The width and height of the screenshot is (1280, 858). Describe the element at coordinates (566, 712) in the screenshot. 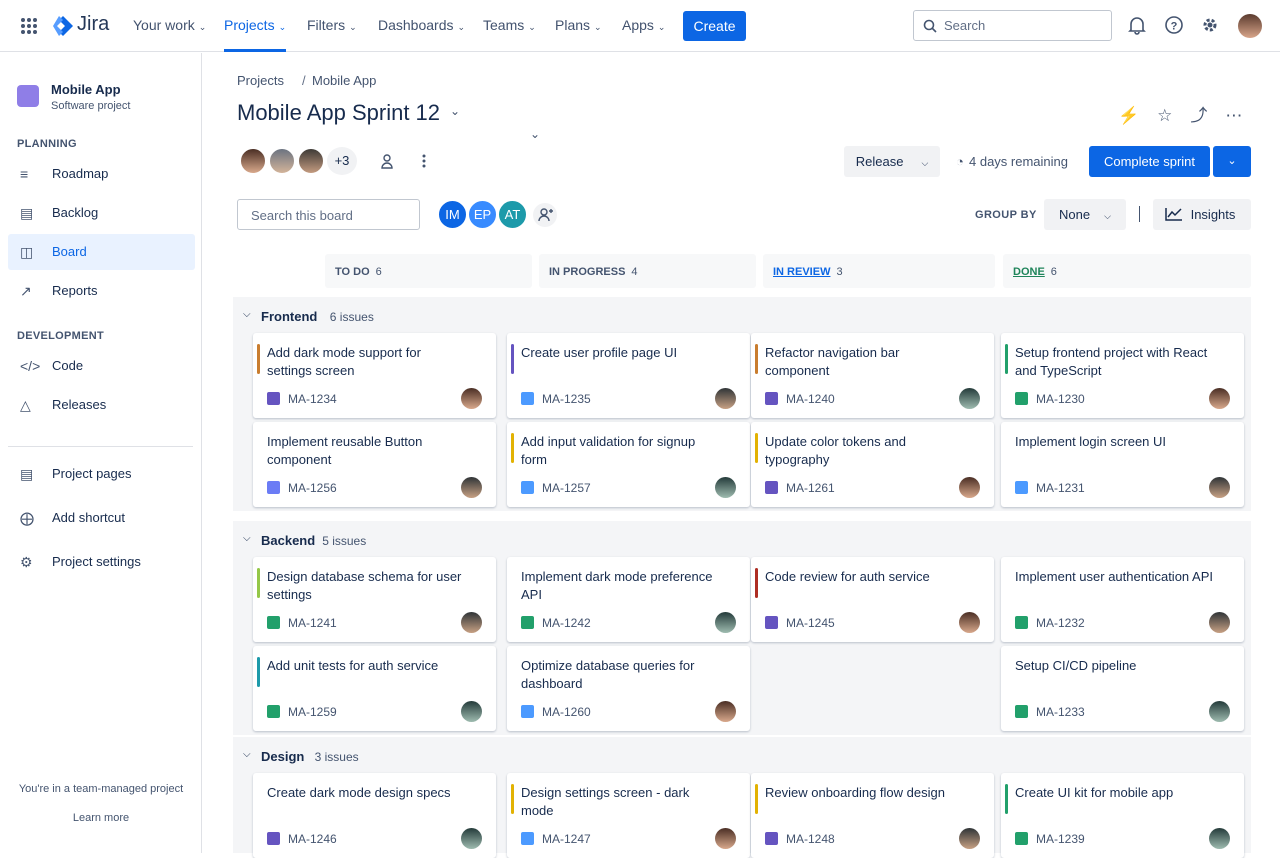

I see `issue-key: MA-1260` at that location.